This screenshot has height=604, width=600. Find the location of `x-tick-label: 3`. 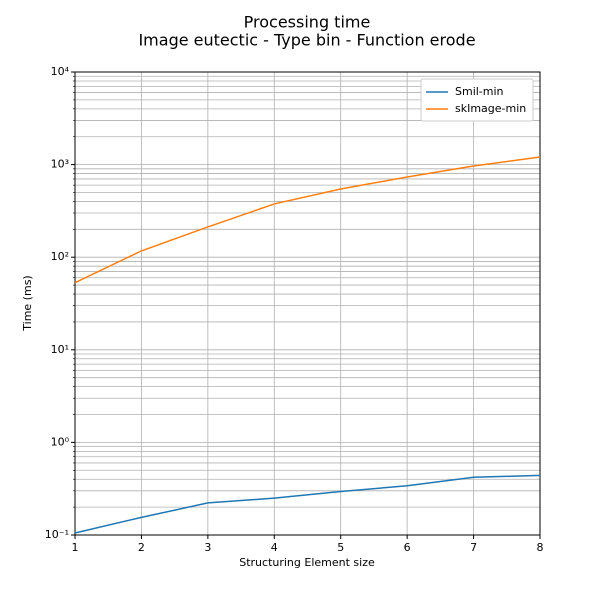

x-tick-label: 3 is located at coordinates (207, 547).